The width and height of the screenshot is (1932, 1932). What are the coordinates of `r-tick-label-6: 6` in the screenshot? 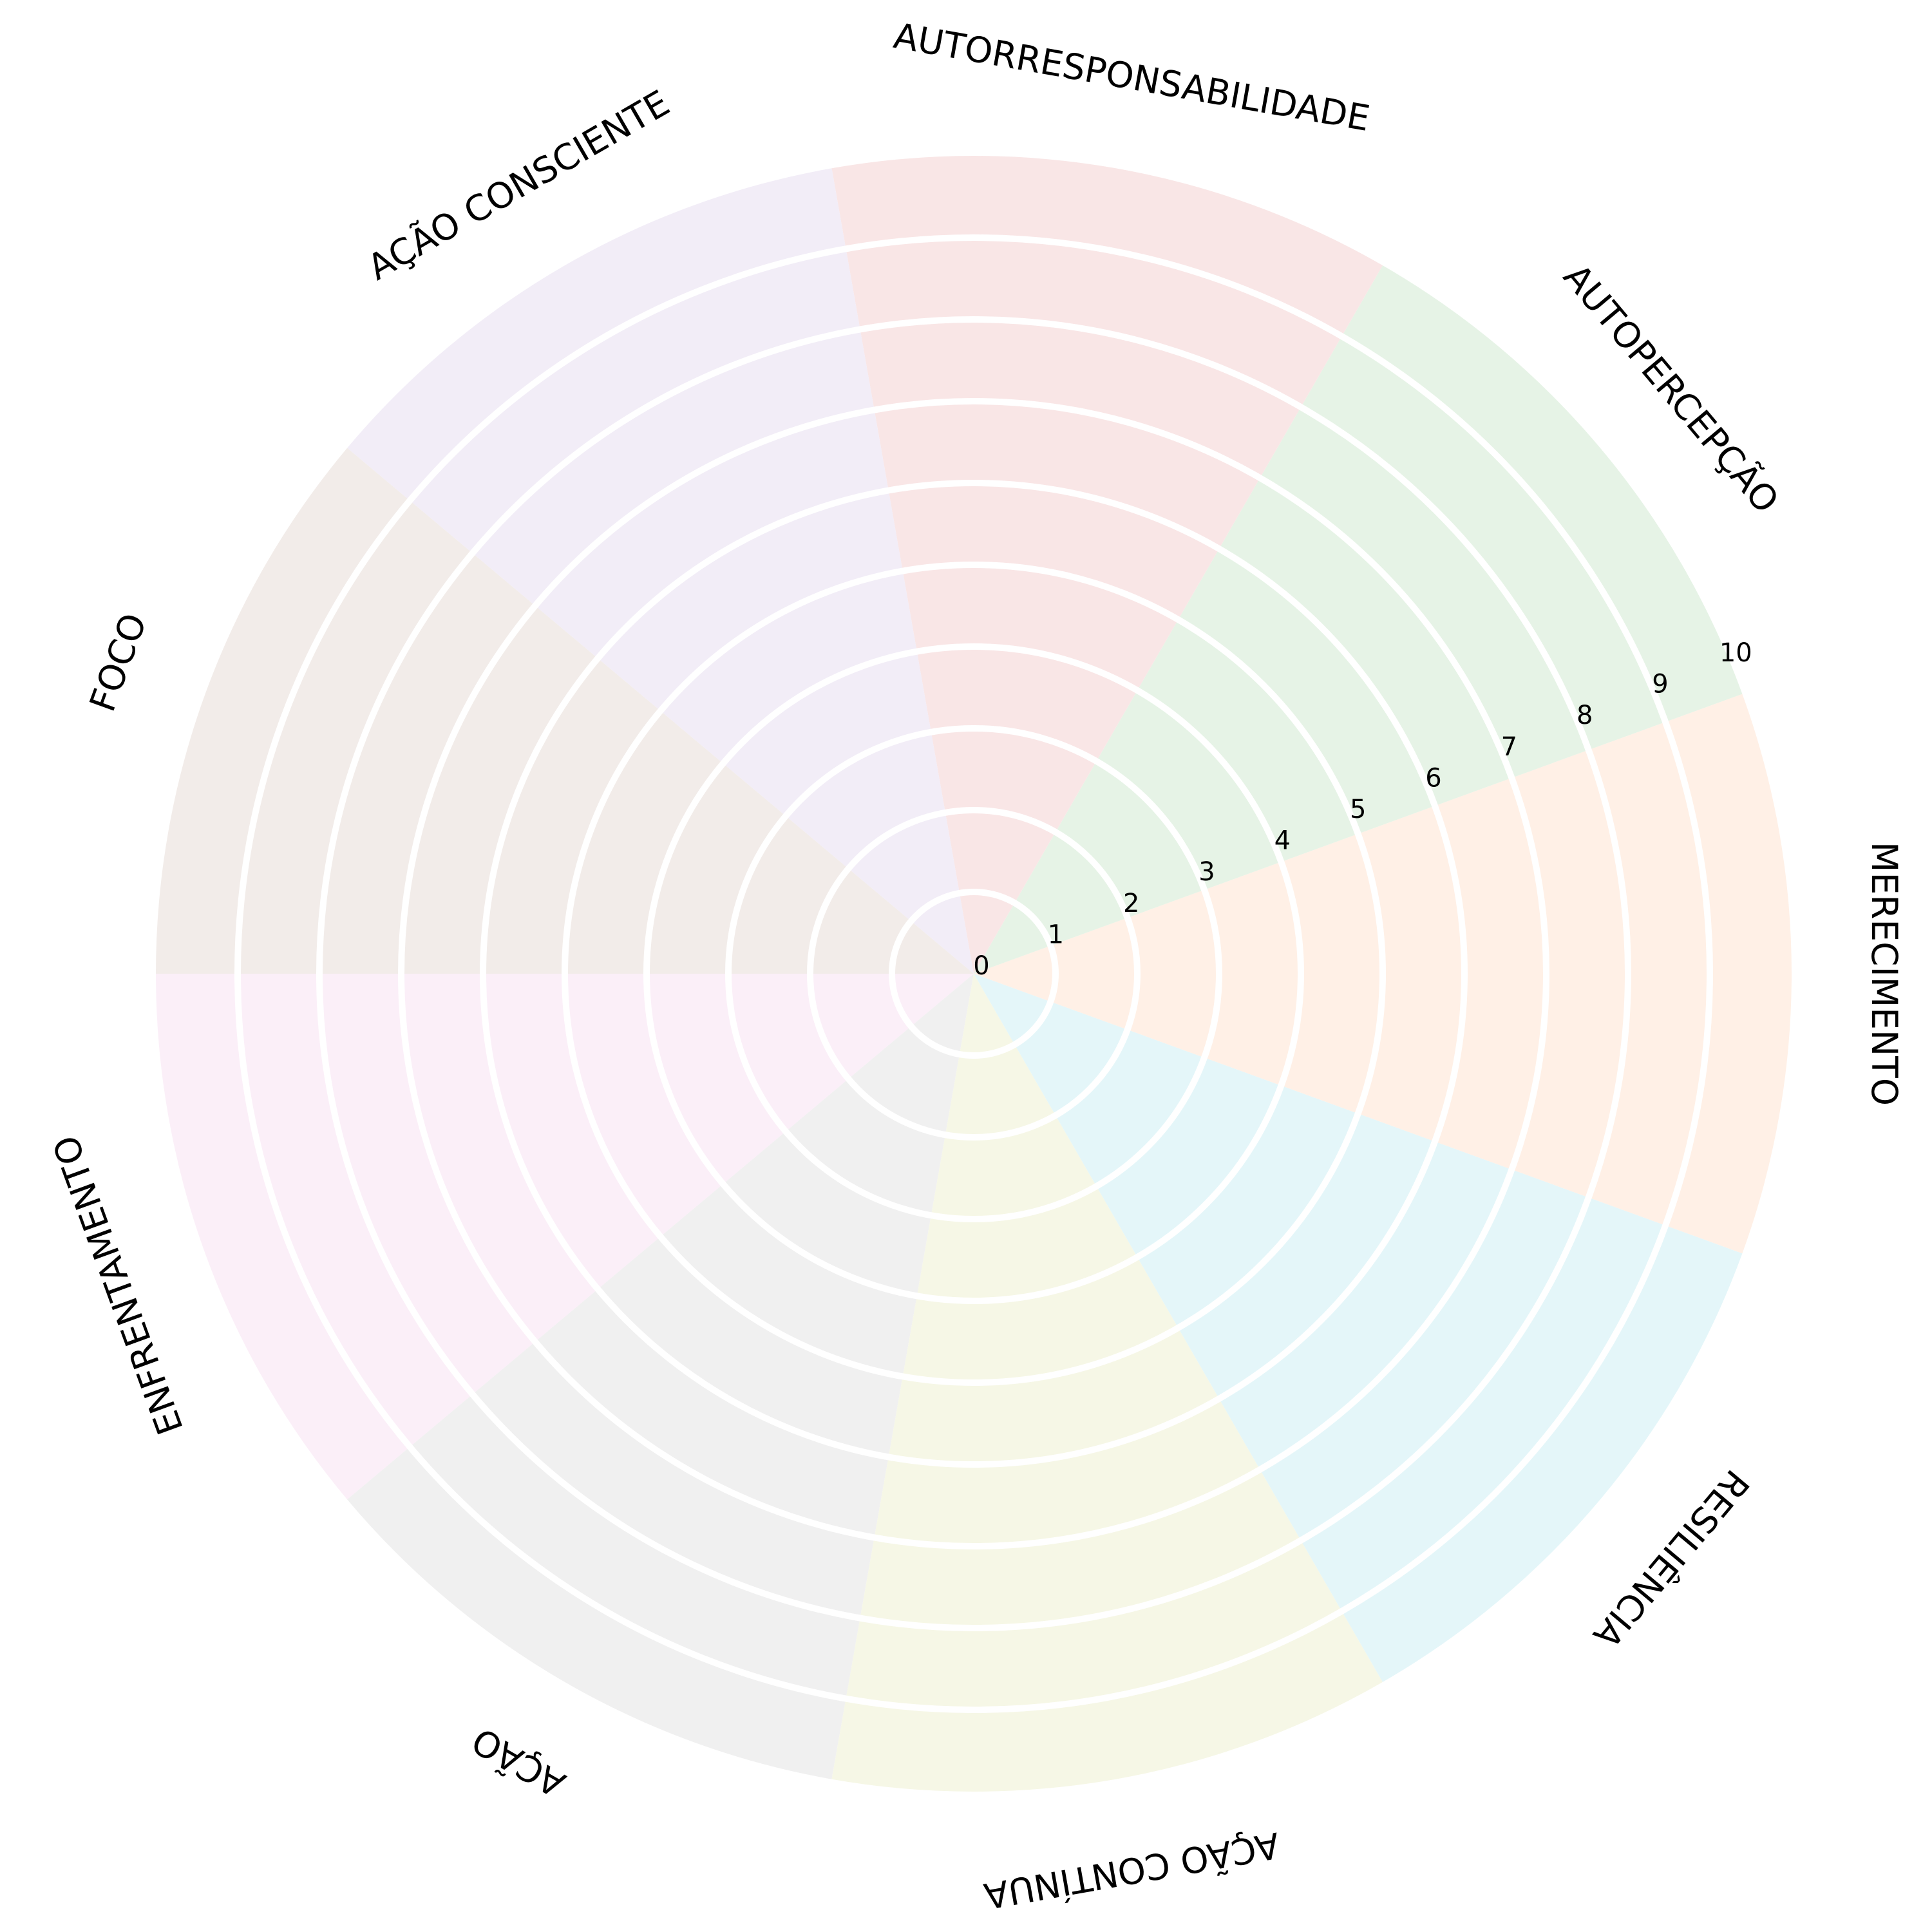 It's located at (1433, 778).